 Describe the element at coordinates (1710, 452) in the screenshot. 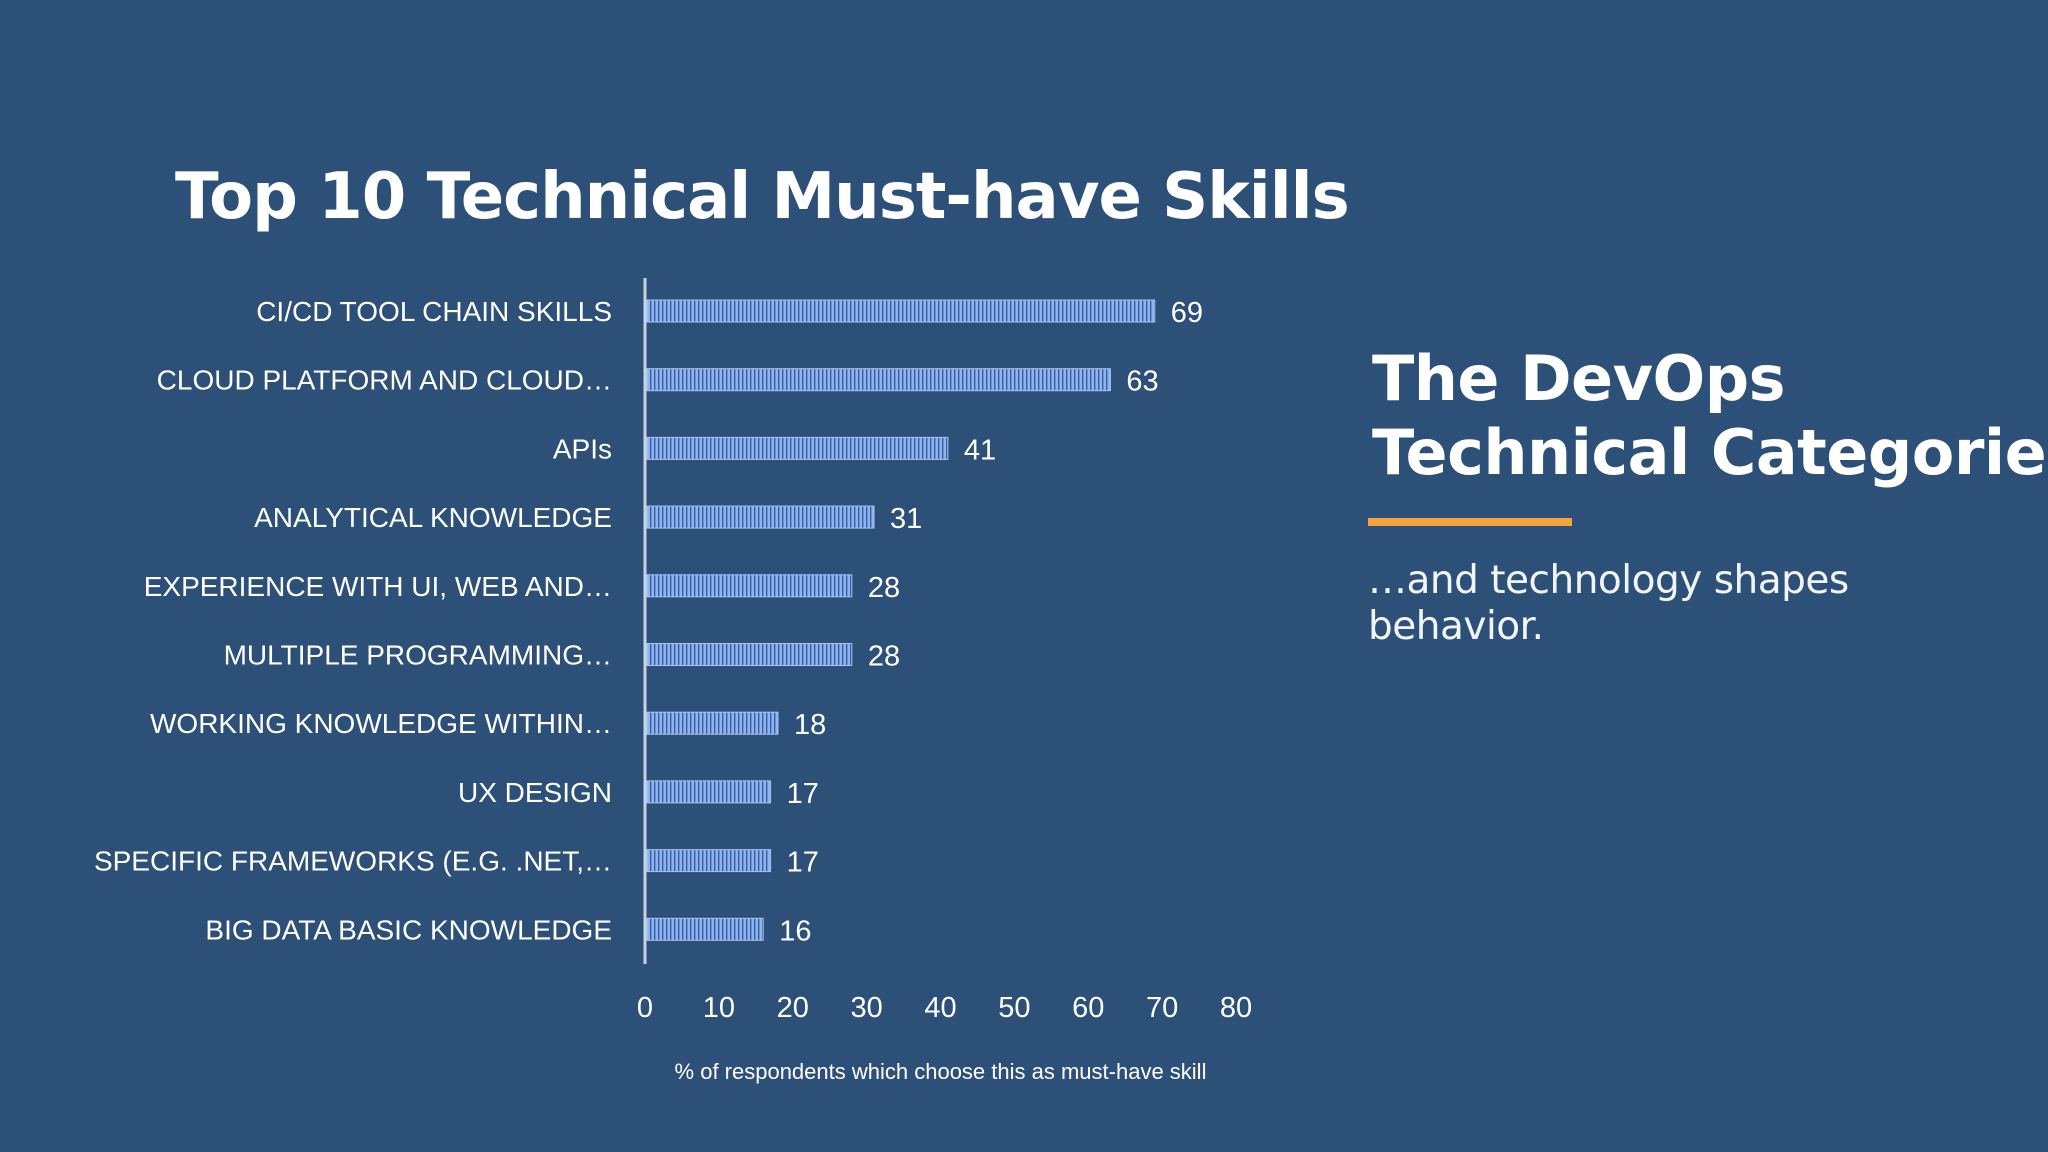

I see `side-title-line-2: Technical Categories` at that location.